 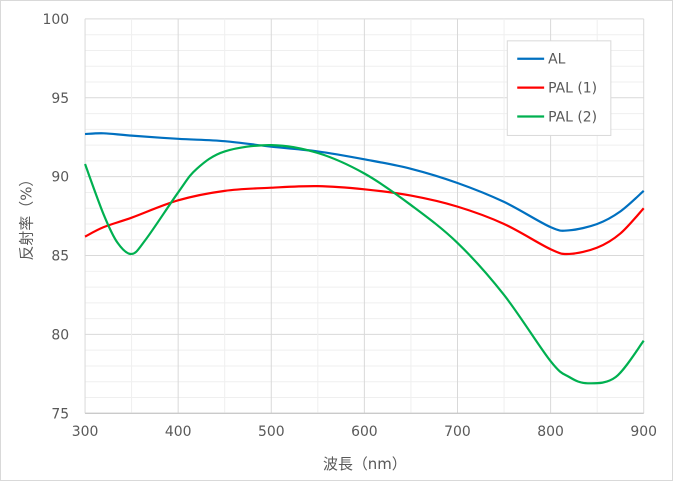 I want to click on y-tick-label: 80, so click(x=60, y=335).